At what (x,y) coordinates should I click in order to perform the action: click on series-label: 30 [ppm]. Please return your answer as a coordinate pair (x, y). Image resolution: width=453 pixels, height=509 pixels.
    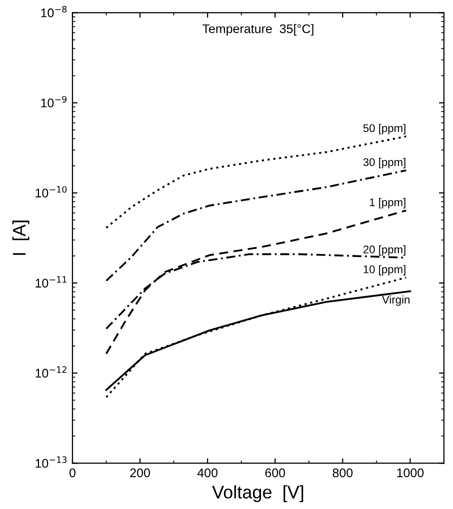
    Looking at the image, I should click on (384, 163).